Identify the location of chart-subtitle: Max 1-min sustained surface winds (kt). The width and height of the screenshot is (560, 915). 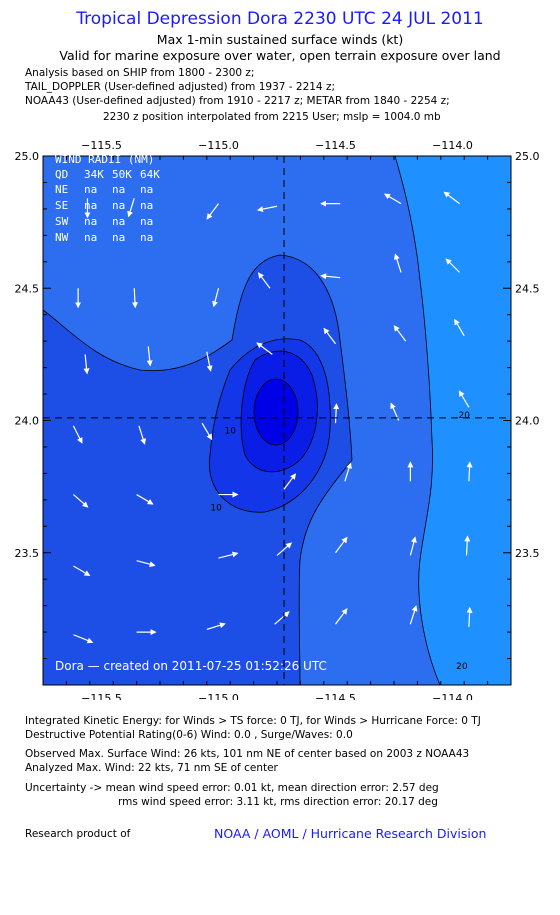
(280, 39).